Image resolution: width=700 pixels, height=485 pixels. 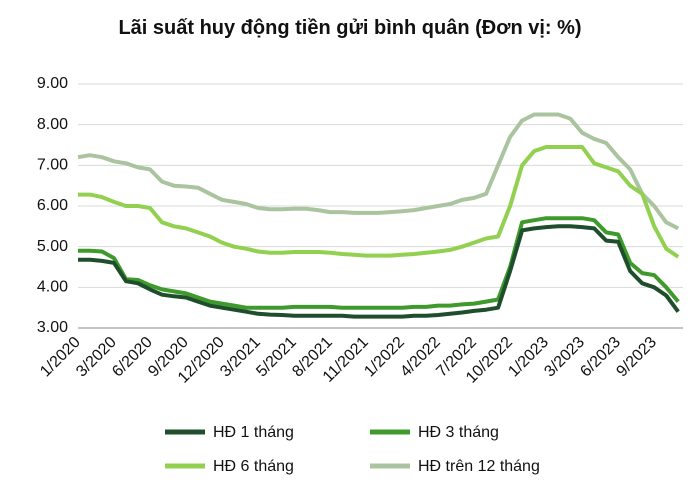 What do you see at coordinates (52, 124) in the screenshot?
I see `y-tick-label: 8.00` at bounding box center [52, 124].